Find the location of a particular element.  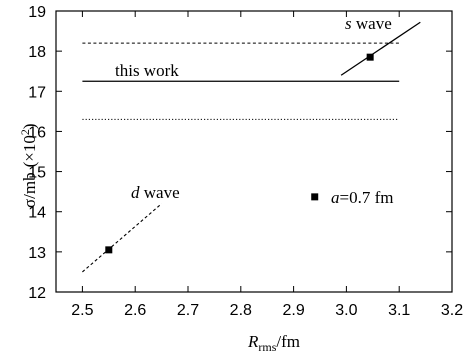

x-tick-label-2.7: 2.7 is located at coordinates (188, 310).